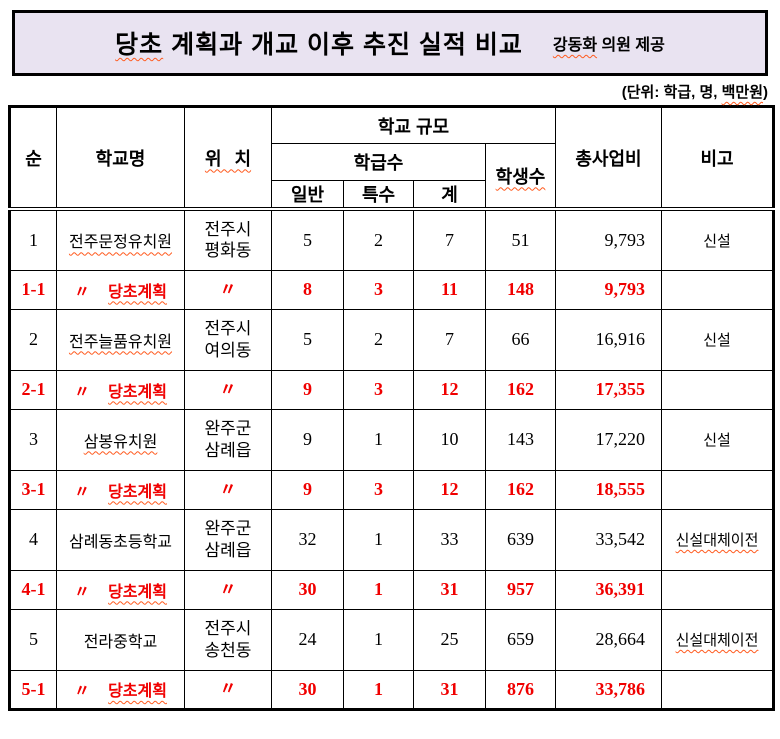  What do you see at coordinates (608, 489) in the screenshot?
I see `total-cost-cell: 18,555` at bounding box center [608, 489].